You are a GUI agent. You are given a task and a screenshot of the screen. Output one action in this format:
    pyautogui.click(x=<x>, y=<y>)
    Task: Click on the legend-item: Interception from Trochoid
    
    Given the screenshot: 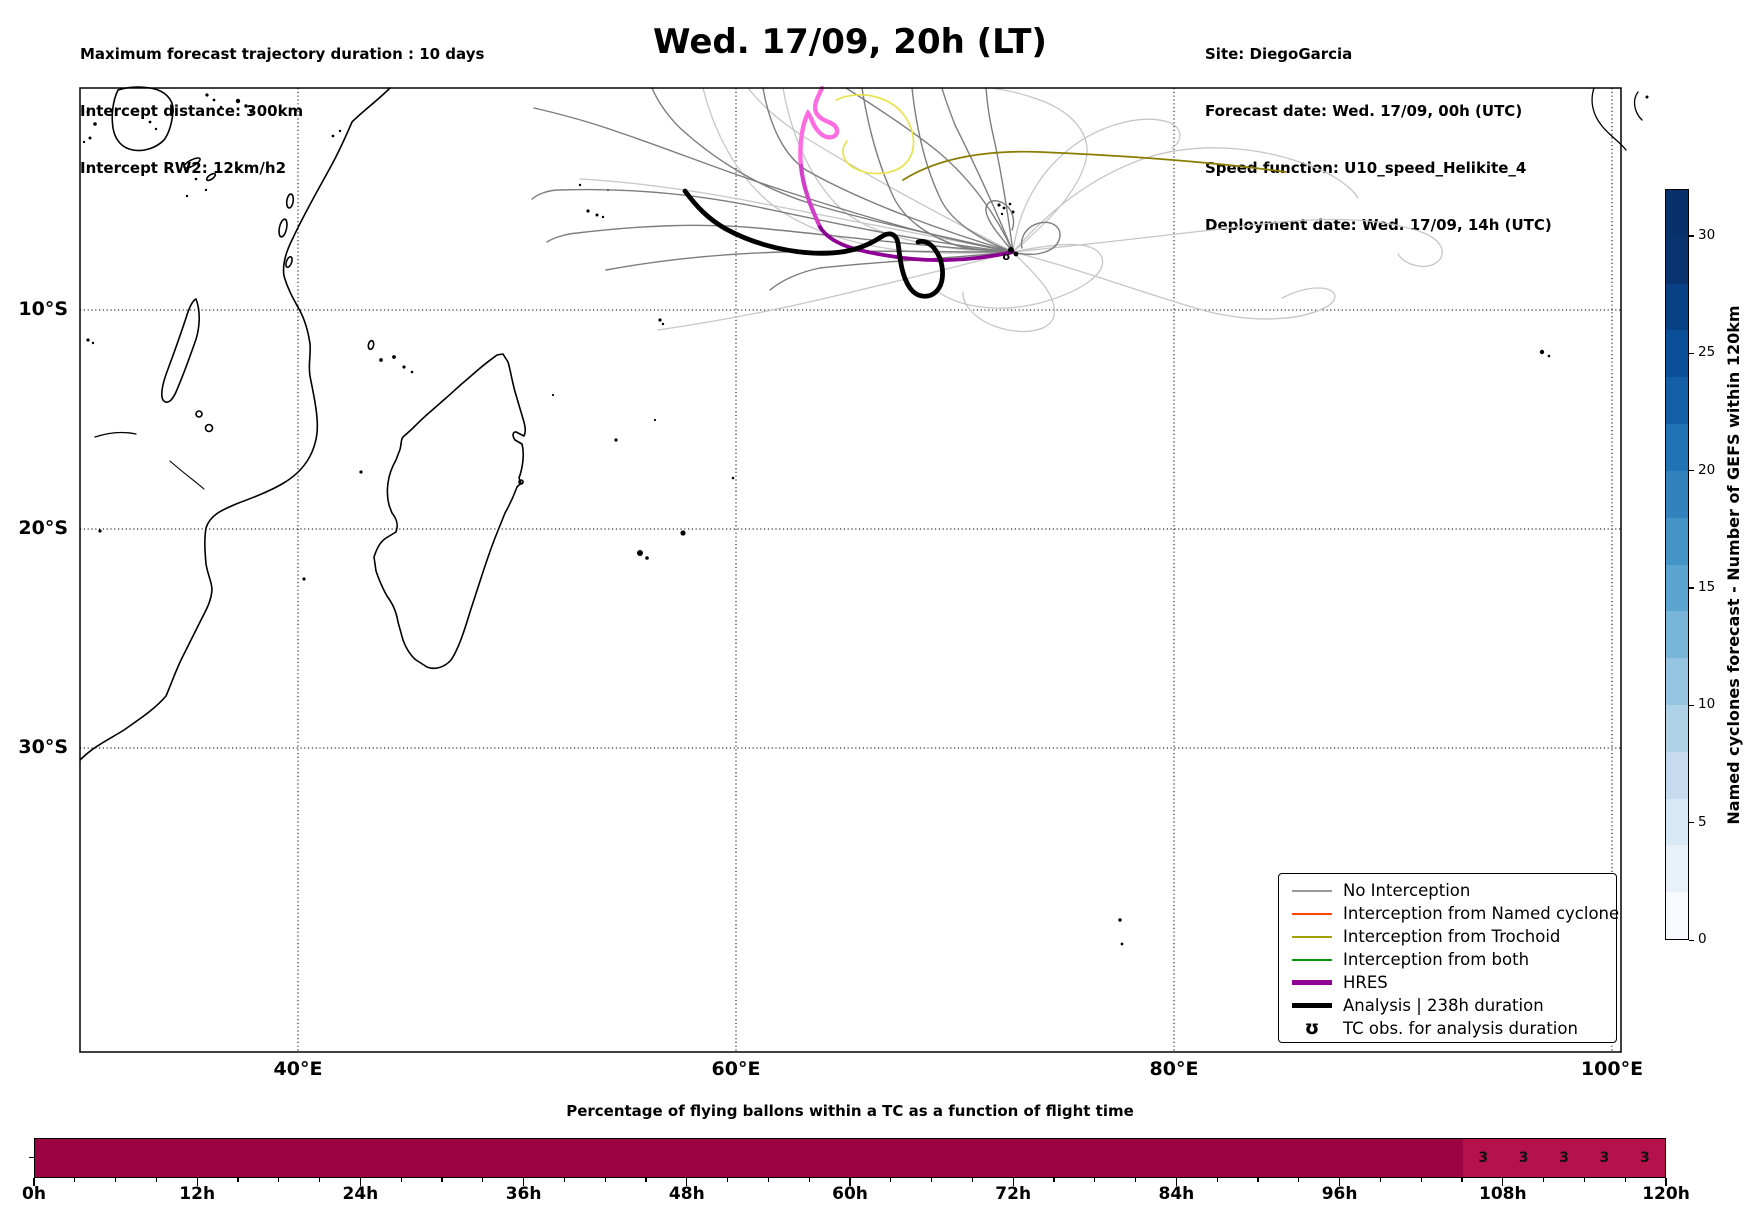 What is the action you would take?
    pyautogui.click(x=1452, y=936)
    